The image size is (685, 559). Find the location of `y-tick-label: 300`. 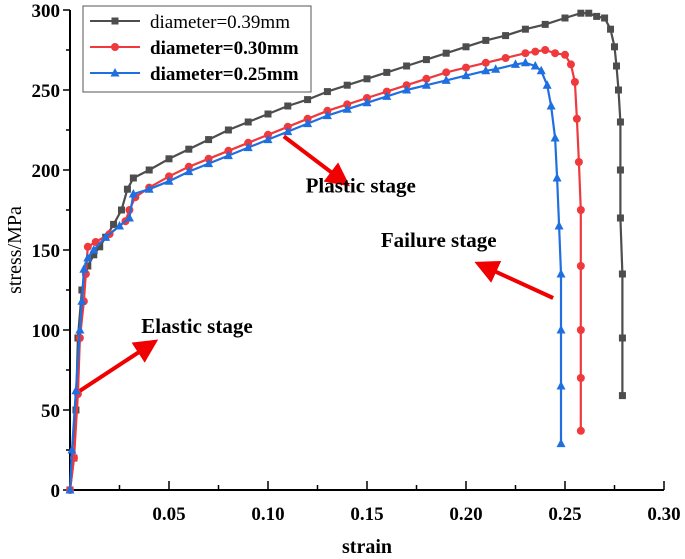

y-tick-label: 300 is located at coordinates (46, 11).